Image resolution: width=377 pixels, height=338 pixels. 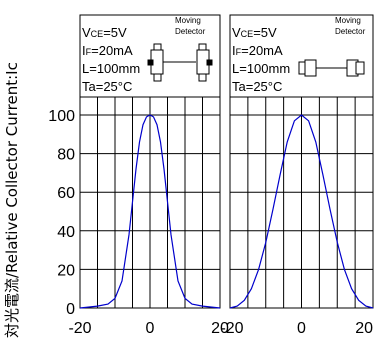 I want to click on y-tick-label: 60, so click(x=66, y=193).